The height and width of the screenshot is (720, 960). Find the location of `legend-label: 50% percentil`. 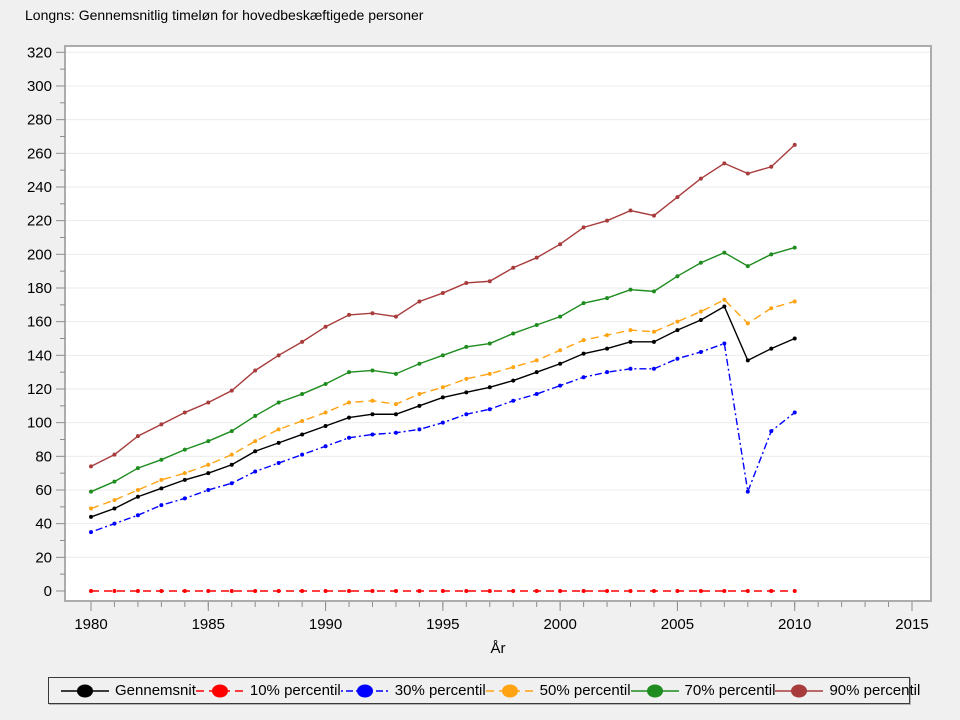

legend-label: 50% percentil is located at coordinates (585, 690).